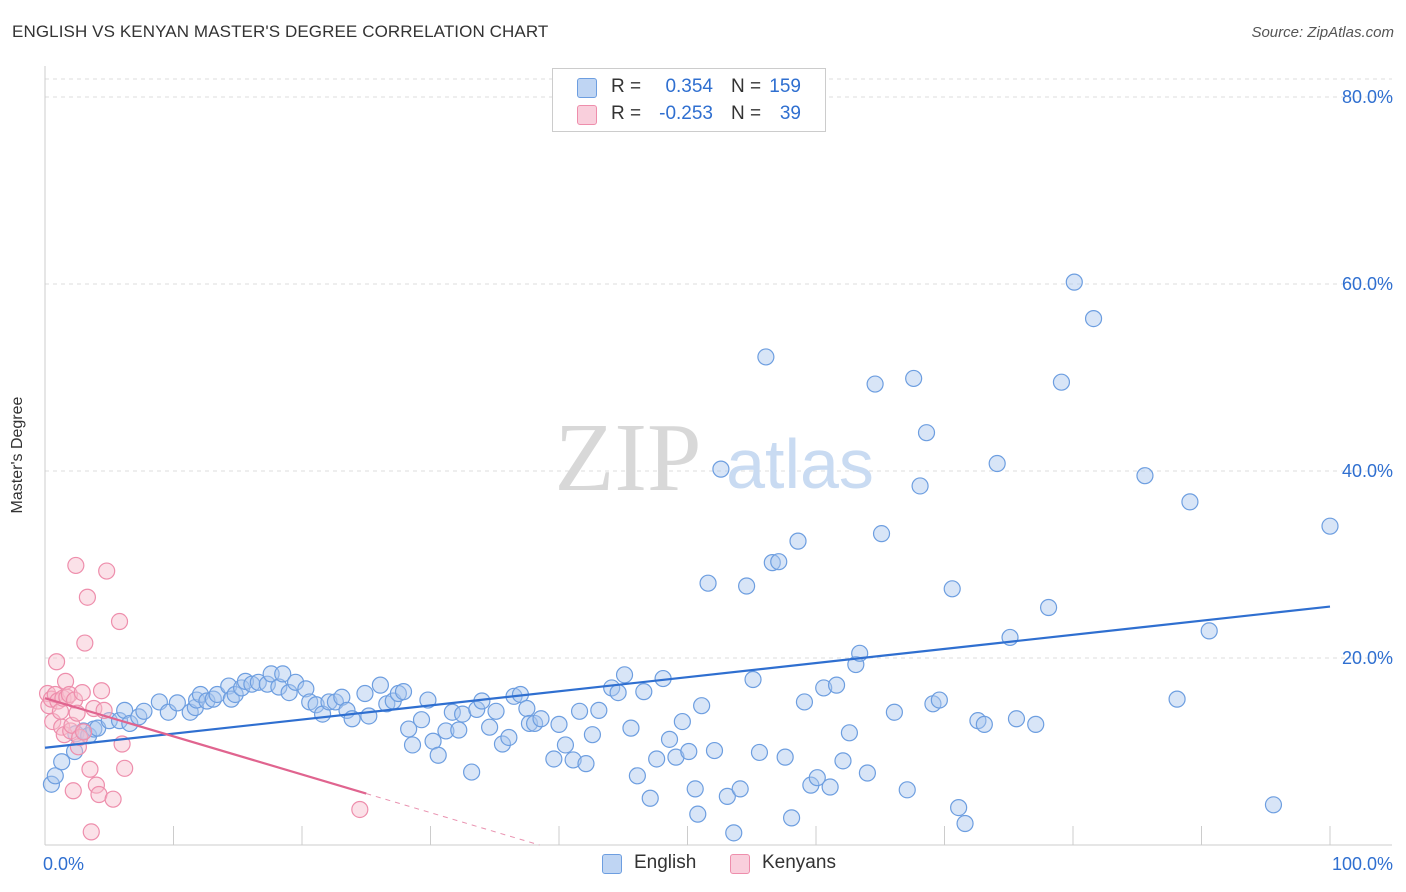  Describe the element at coordinates (1367, 658) in the screenshot. I see `y-tick-label: 20.0%` at that location.